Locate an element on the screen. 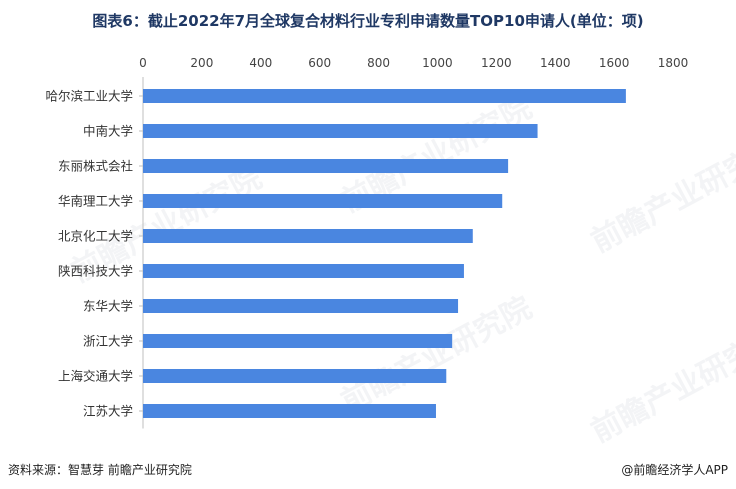 This screenshot has height=489, width=736. category-label: 江苏大学 is located at coordinates (108, 411).